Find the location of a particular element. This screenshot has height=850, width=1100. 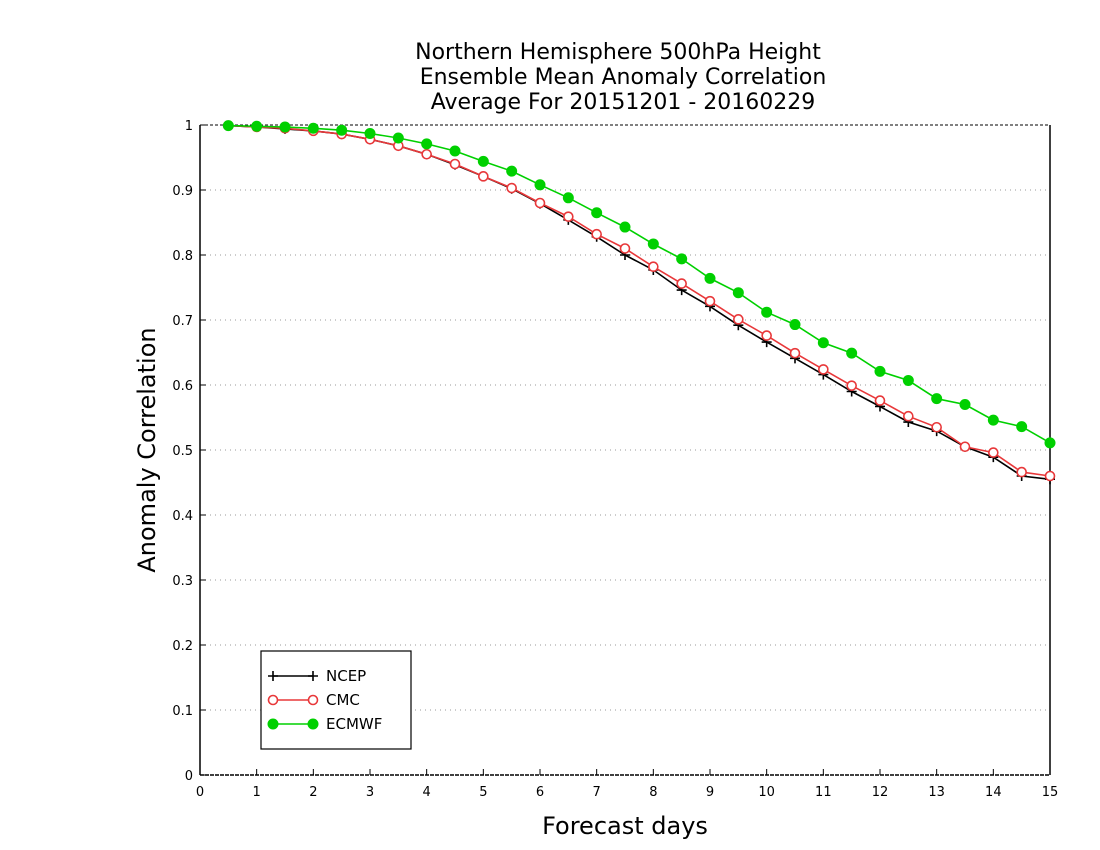

y-tick-label: 0.9 is located at coordinates (182, 191).